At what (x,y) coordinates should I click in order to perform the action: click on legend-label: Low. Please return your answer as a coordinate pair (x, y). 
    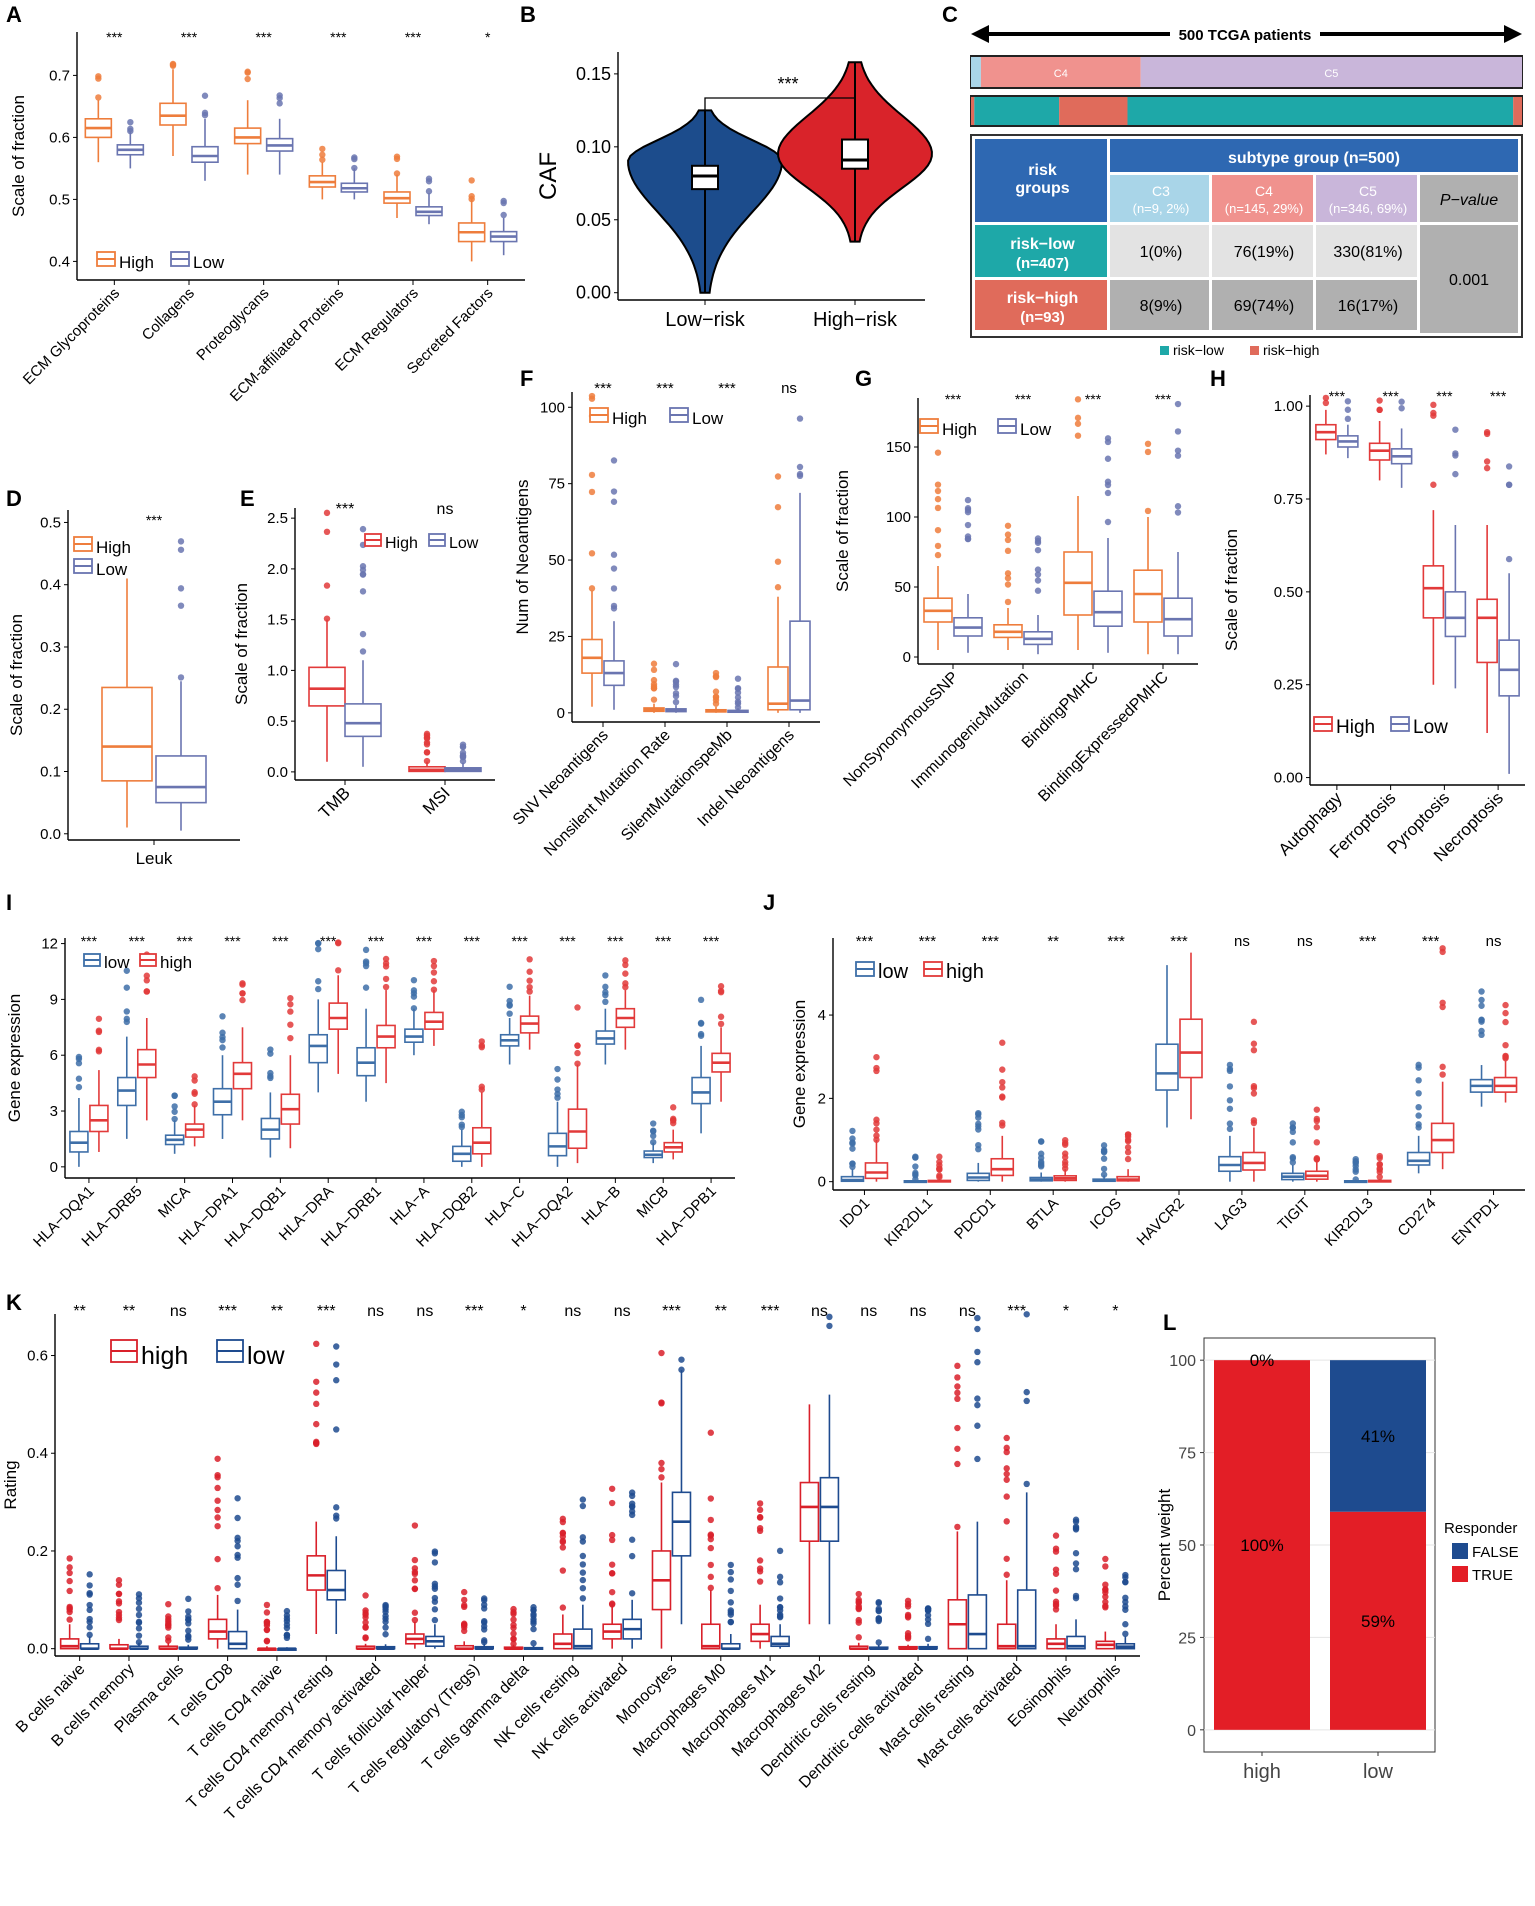
    Looking at the image, I should click on (708, 418).